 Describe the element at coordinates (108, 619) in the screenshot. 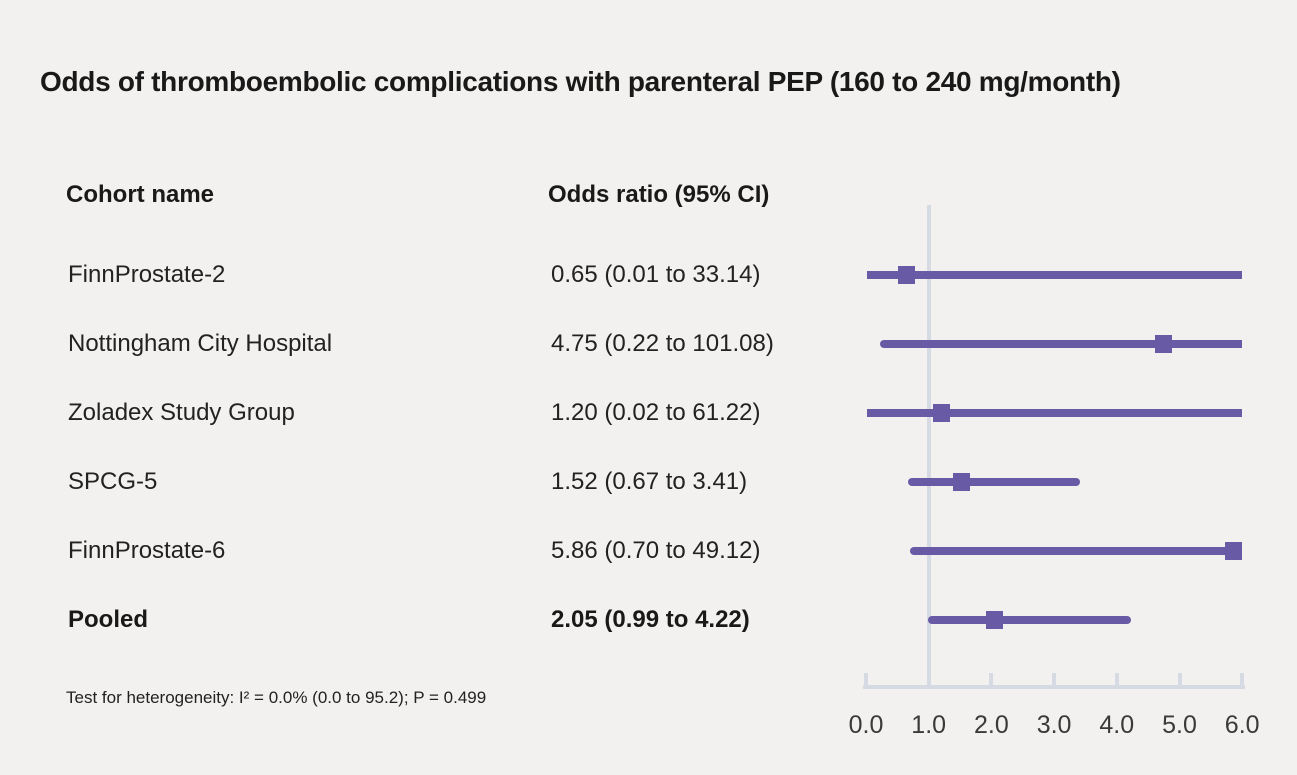

I see `cohort-label: Pooled` at that location.